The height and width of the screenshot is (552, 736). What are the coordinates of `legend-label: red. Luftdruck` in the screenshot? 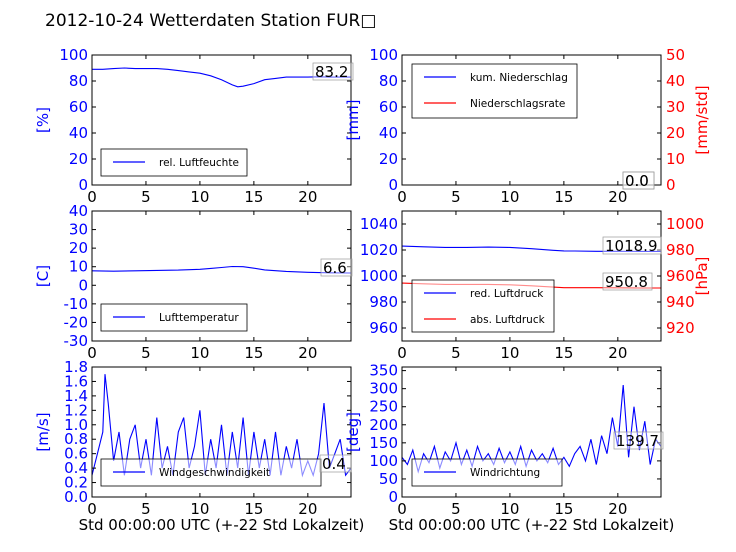 It's located at (507, 294).